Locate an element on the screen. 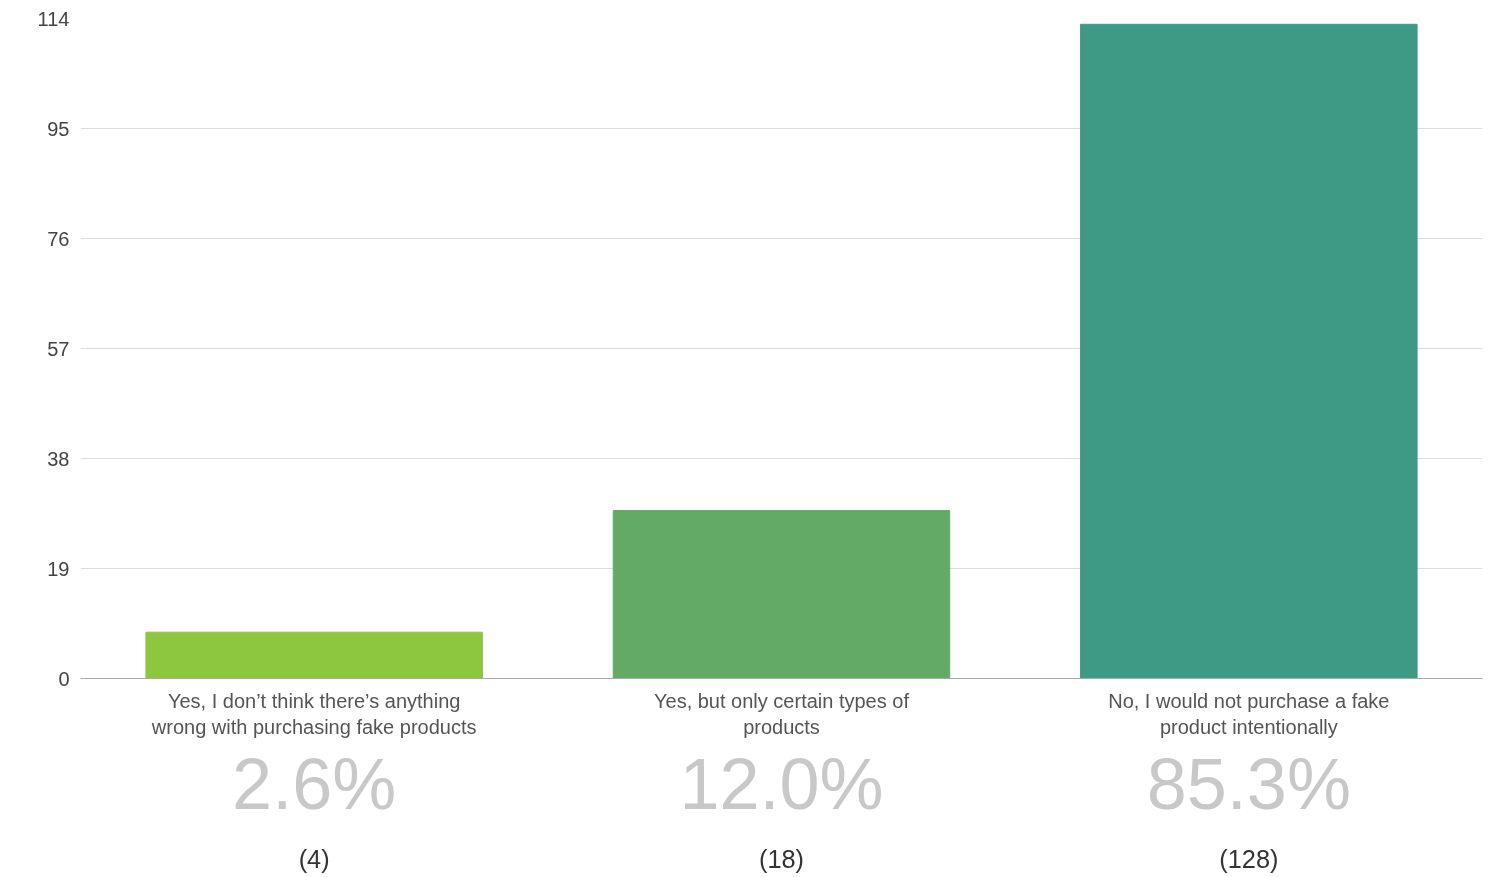 This screenshot has height=877, width=1488. y-tick-label: 19 is located at coordinates (58, 568).